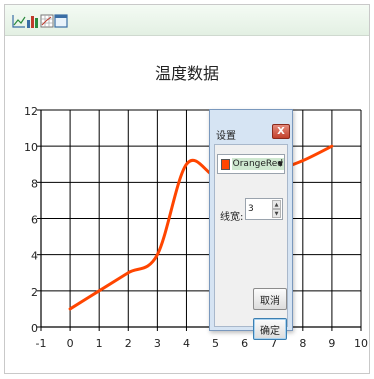 The height and width of the screenshot is (379, 374). What do you see at coordinates (281, 131) in the screenshot?
I see `close-button: X` at bounding box center [281, 131].